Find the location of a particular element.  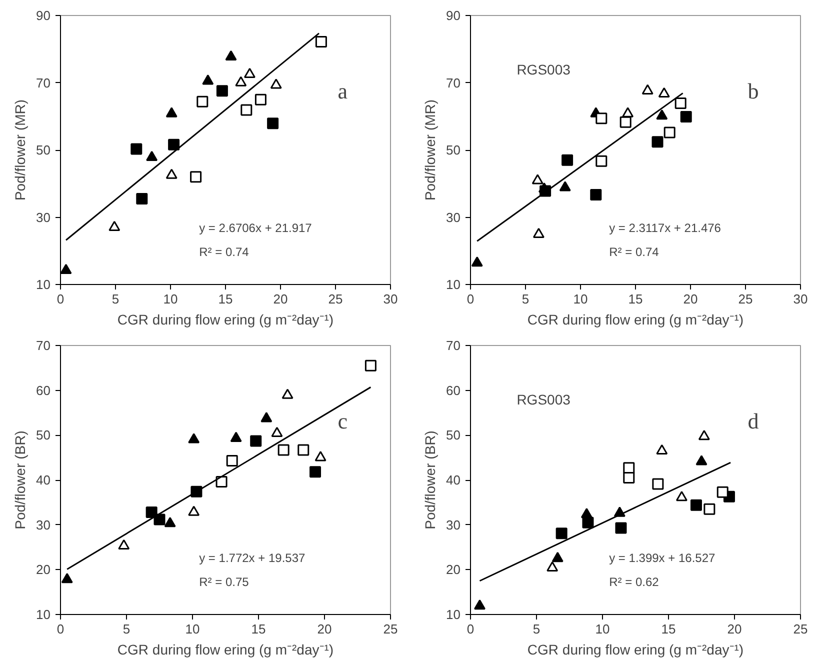

annotation: R² = 0.62 is located at coordinates (634, 582).